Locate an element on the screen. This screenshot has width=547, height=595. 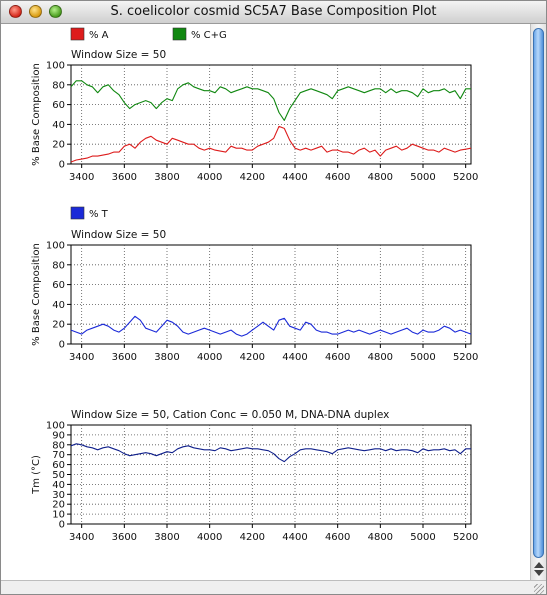
y-tick-label: 10 is located at coordinates (58, 515).